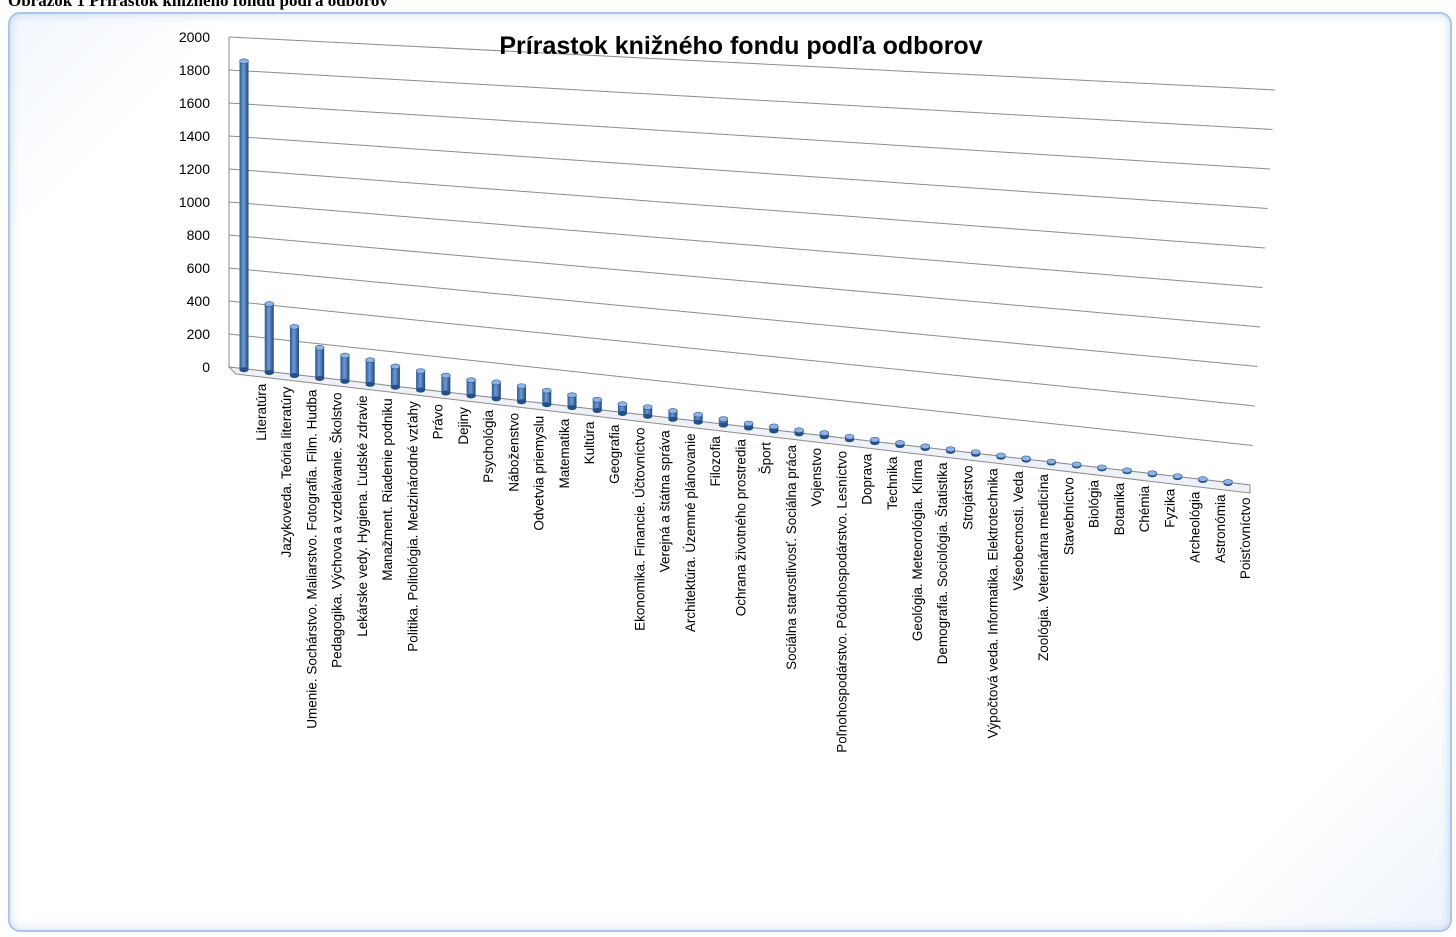 This screenshot has width=1456, height=937. I want to click on x-tick-label: Vojenstvo, so click(816, 477).